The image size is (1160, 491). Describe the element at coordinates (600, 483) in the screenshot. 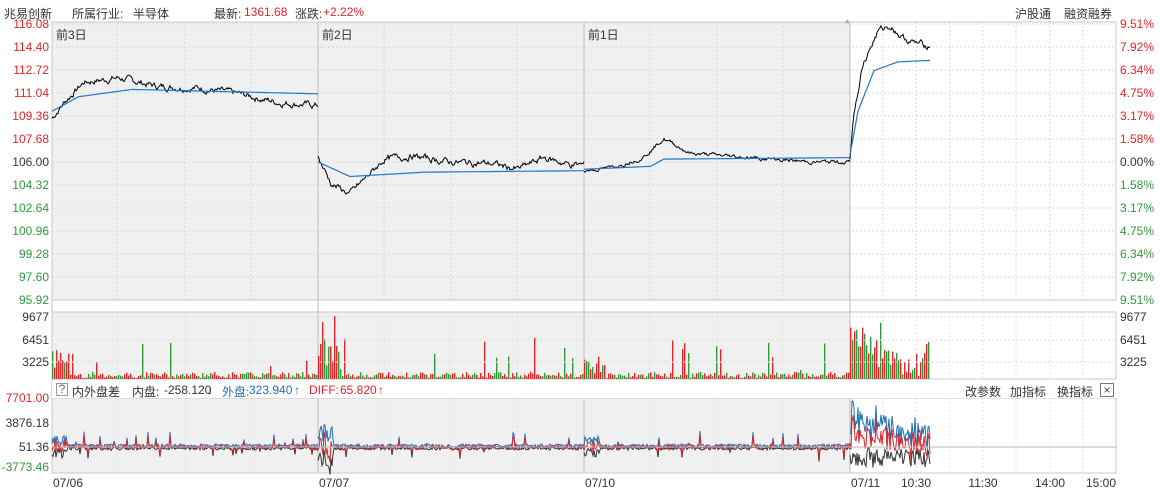

I see `x-tick: 07/10` at that location.